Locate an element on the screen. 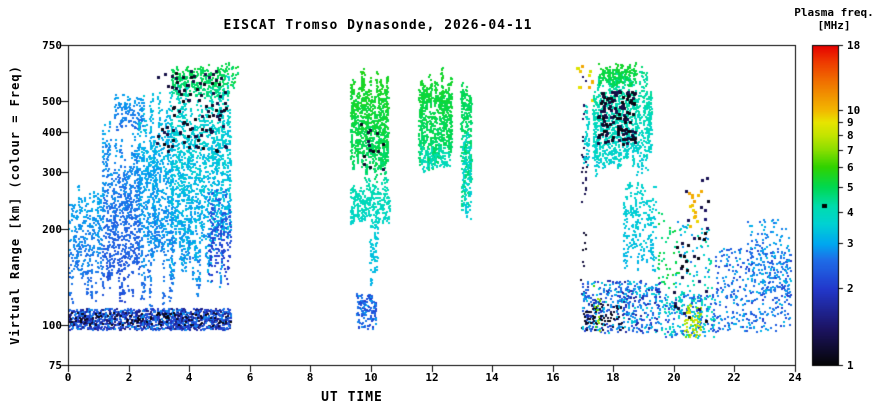 The height and width of the screenshot is (420, 880). y-tick-label: 750 is located at coordinates (52, 45).